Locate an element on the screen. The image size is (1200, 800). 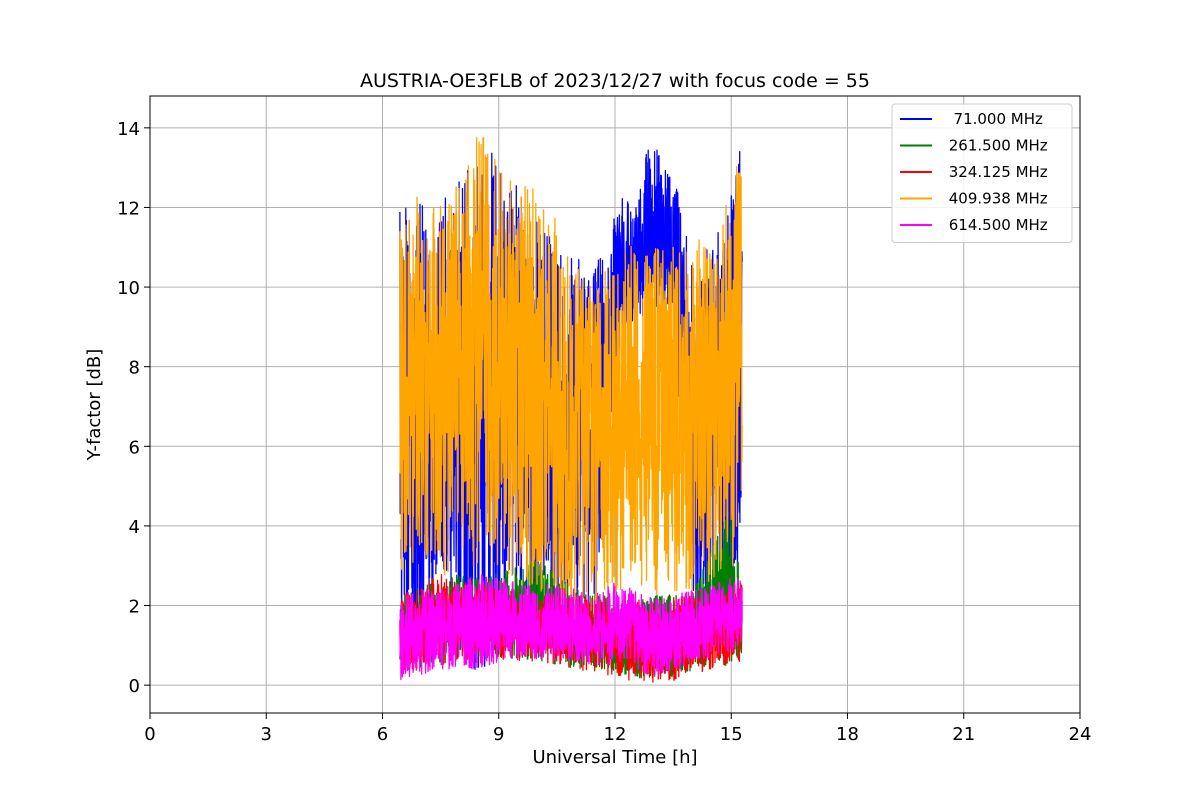
legend-box is located at coordinates (982, 173).